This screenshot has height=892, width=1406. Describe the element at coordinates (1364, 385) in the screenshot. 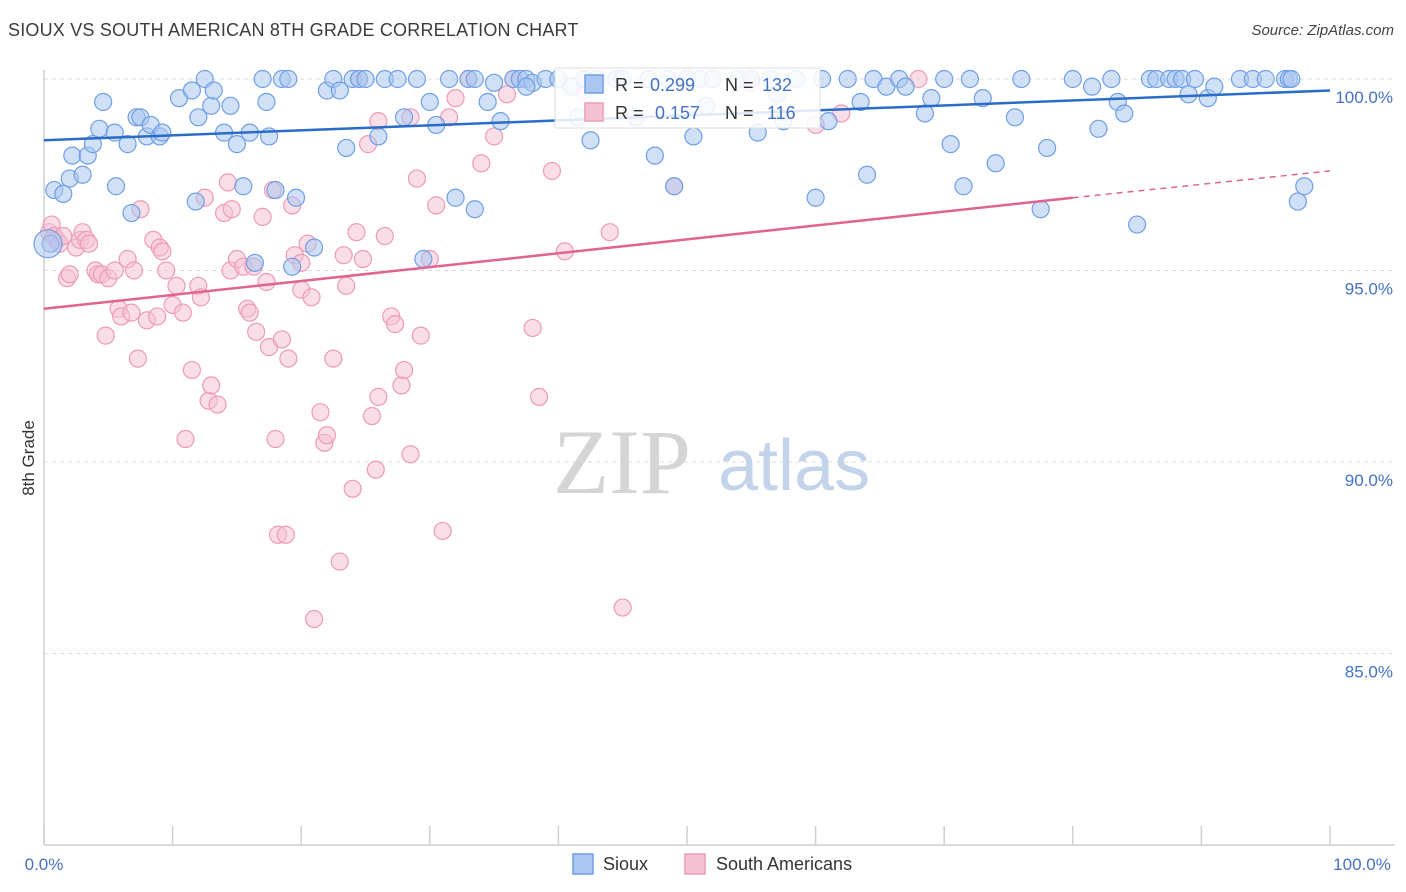

I see `y-tick-labels: 100.0% 95.0% 90.0% 85.0%` at that location.